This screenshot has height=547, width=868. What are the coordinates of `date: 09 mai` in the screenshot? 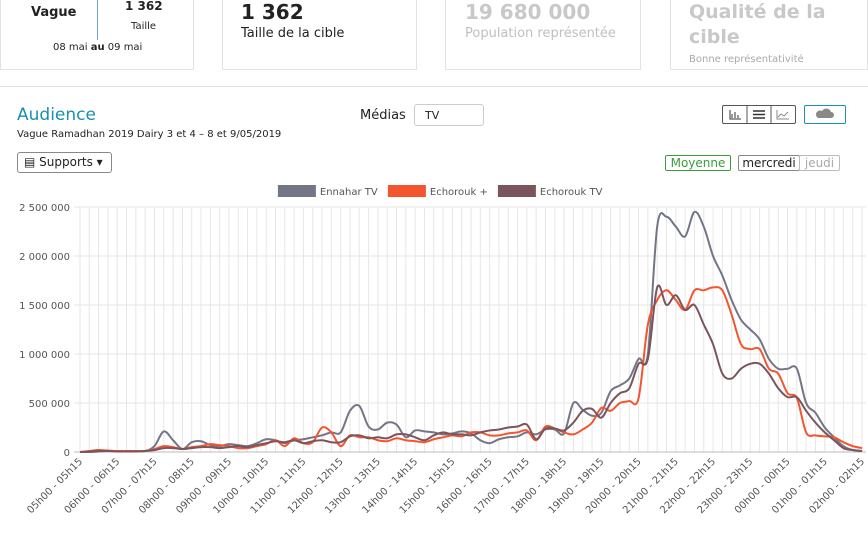 It's located at (123, 47).